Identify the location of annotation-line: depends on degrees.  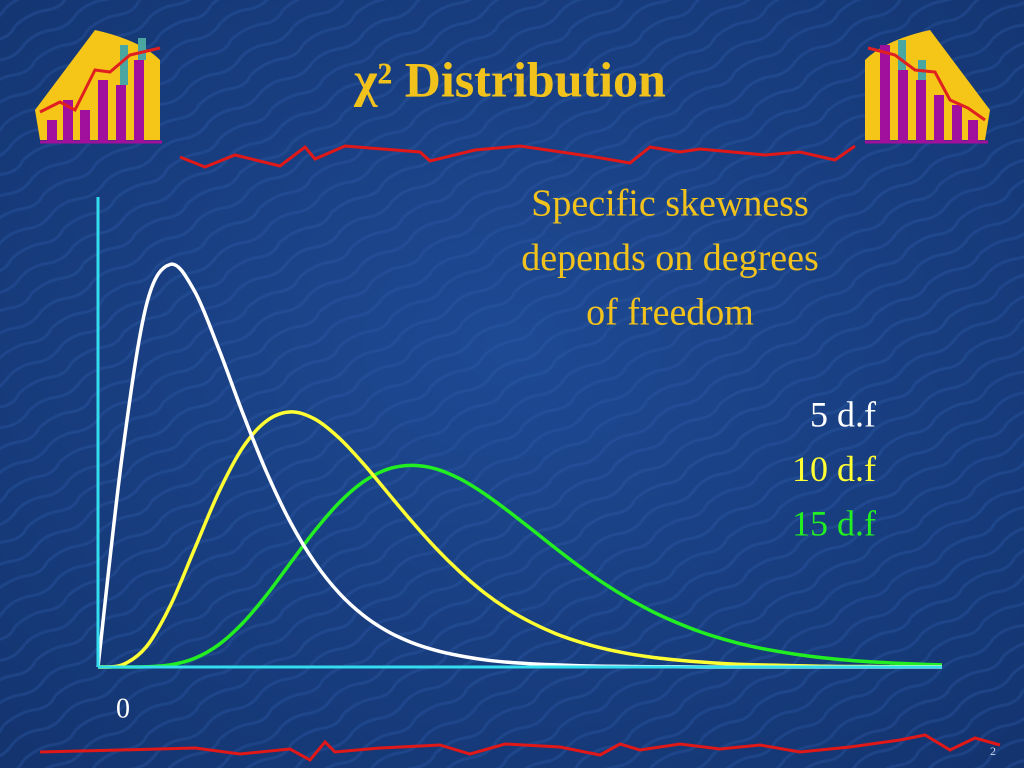
(670, 258).